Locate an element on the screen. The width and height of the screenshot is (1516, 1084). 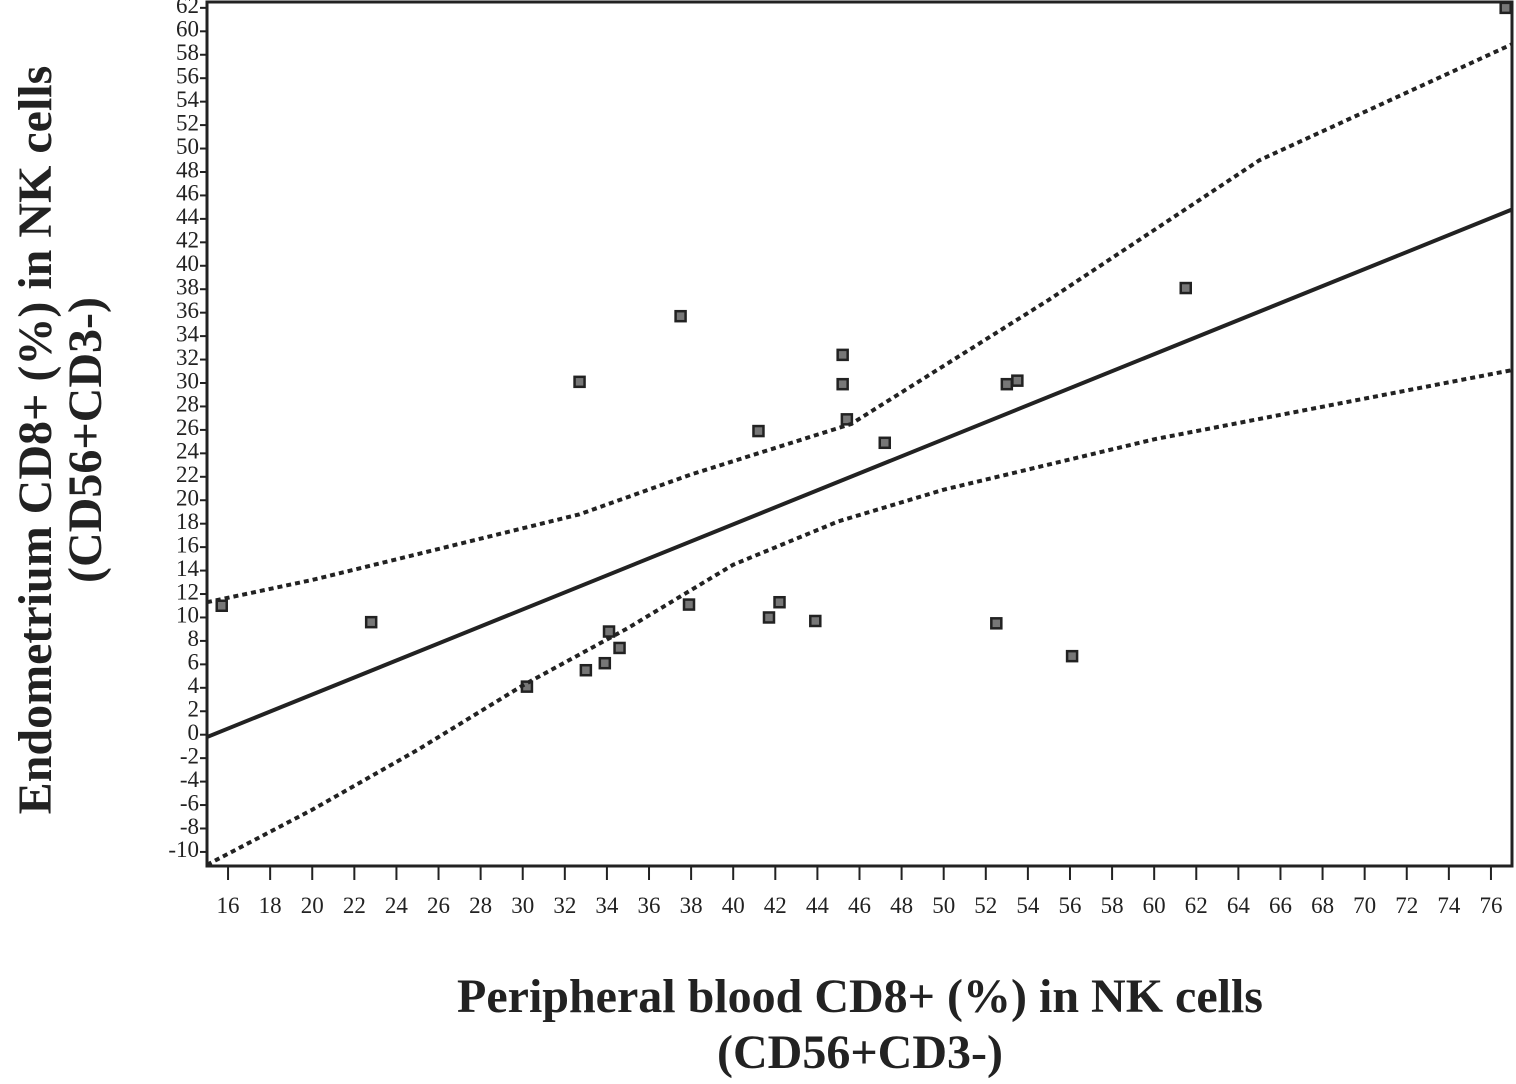
x-tick-label: 34 is located at coordinates (607, 905).